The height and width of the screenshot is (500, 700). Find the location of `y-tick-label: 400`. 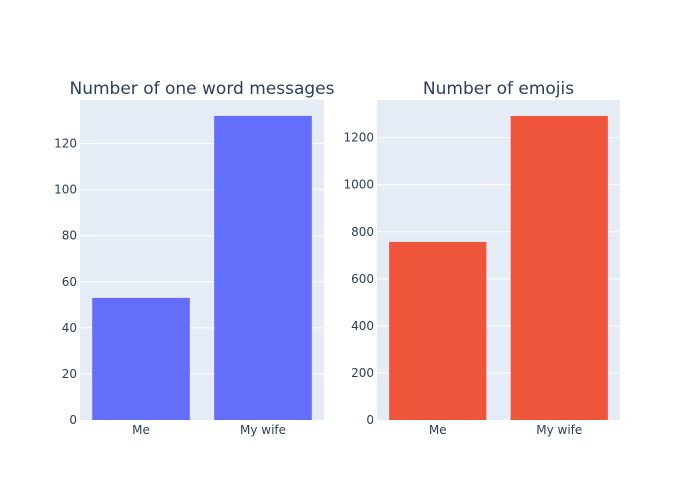

y-tick-label: 400 is located at coordinates (362, 326).